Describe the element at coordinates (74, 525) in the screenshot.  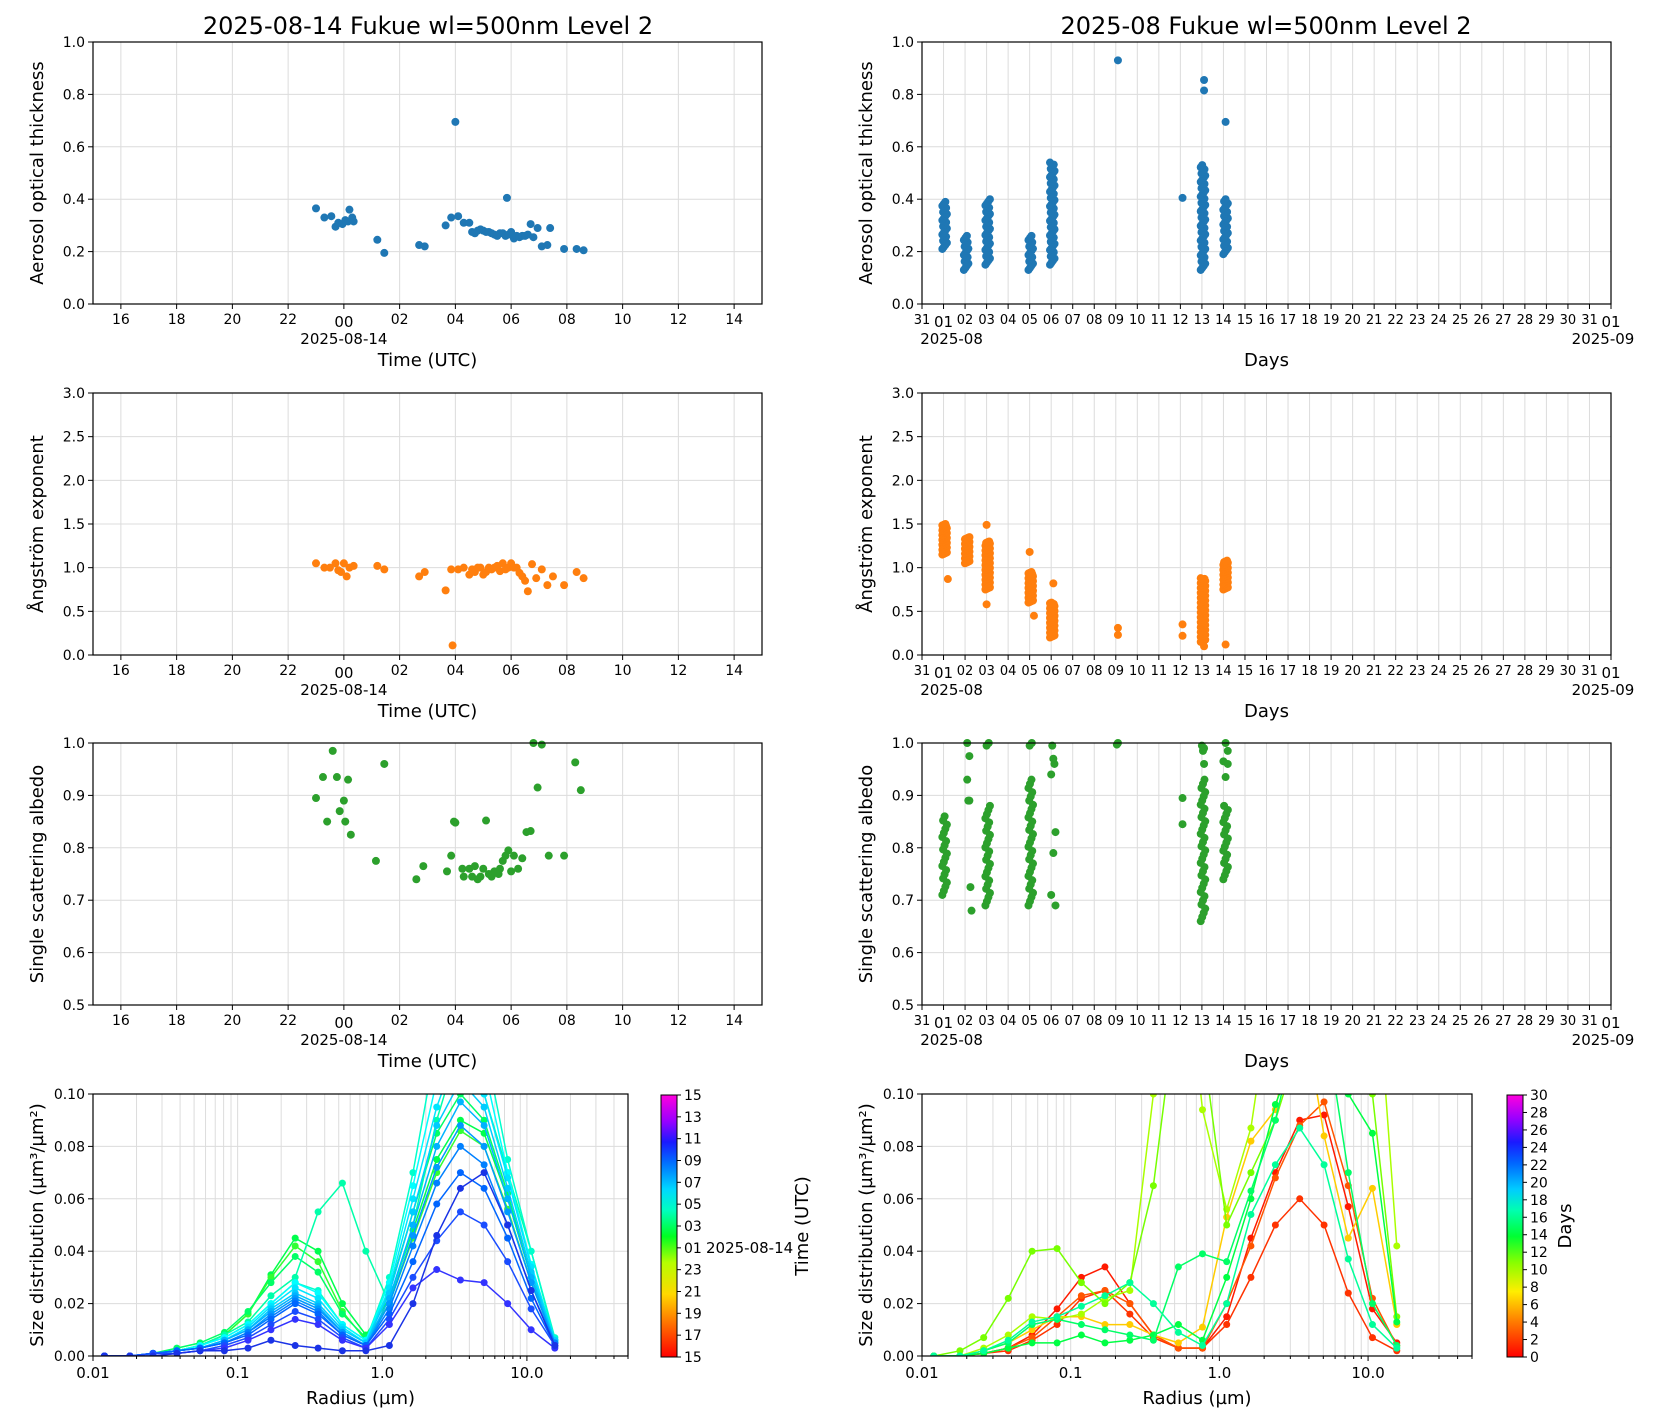
I see `y-tick-label: 1.5` at that location.